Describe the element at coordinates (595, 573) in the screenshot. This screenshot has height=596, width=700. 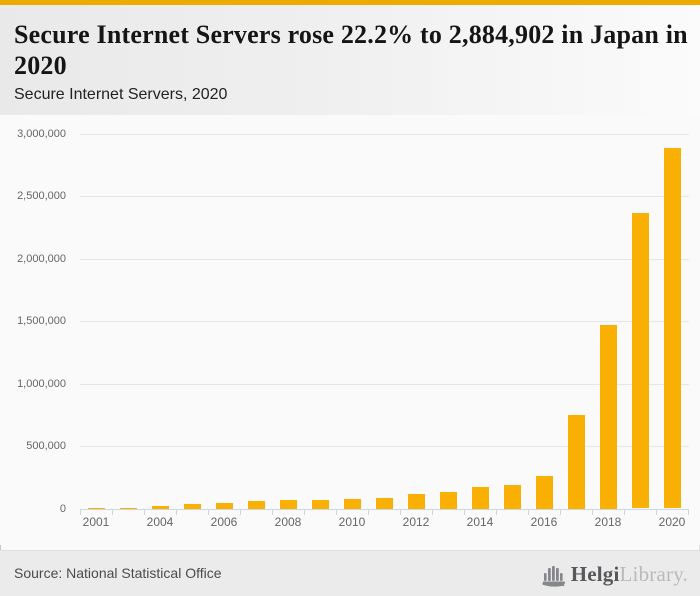
I see `logo-text-helgi: Helgi` at that location.